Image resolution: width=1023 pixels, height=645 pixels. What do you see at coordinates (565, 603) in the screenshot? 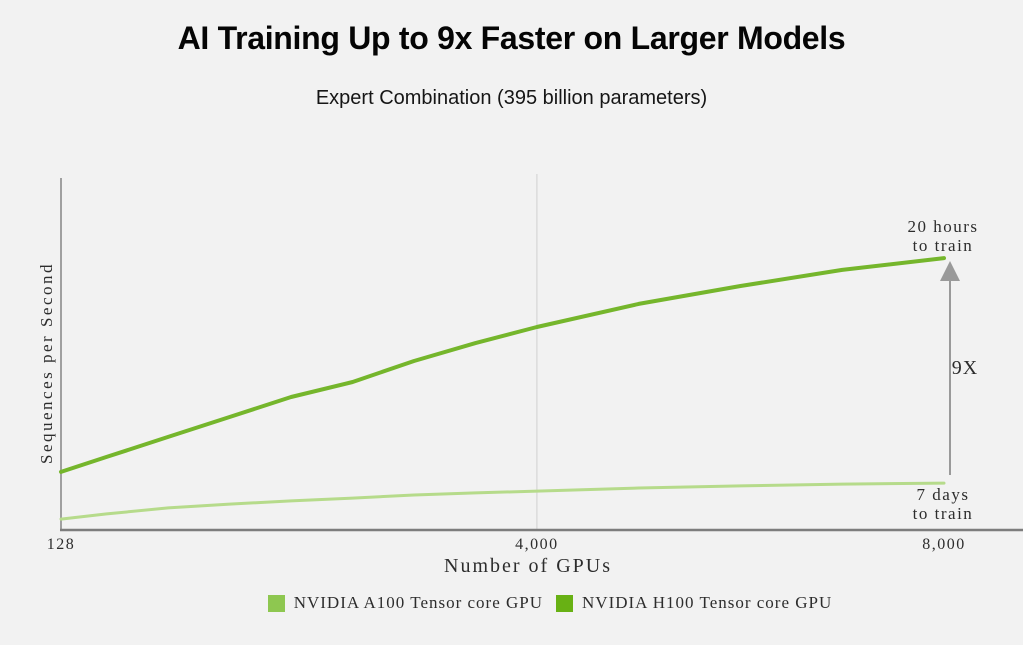
I see `h100-swatch-icon` at bounding box center [565, 603].